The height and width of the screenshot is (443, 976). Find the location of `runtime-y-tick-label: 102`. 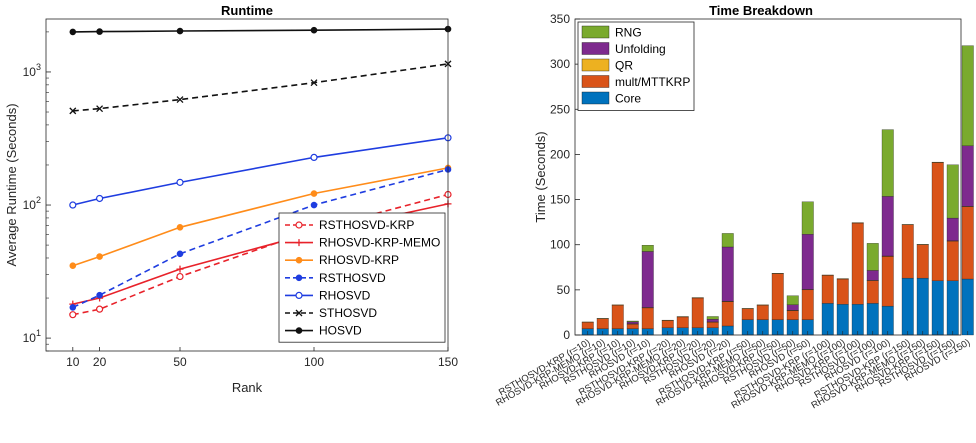

runtime-y-tick-label: 102 is located at coordinates (32, 203).